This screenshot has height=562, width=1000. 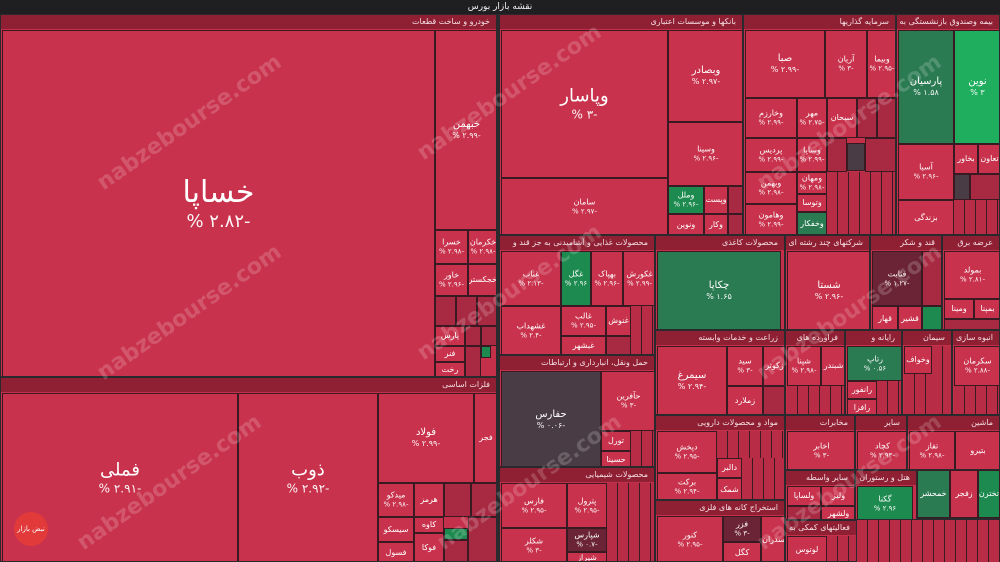 What do you see at coordinates (429, 525) in the screenshot?
I see `stock-kvas: کاوه` at bounding box center [429, 525].